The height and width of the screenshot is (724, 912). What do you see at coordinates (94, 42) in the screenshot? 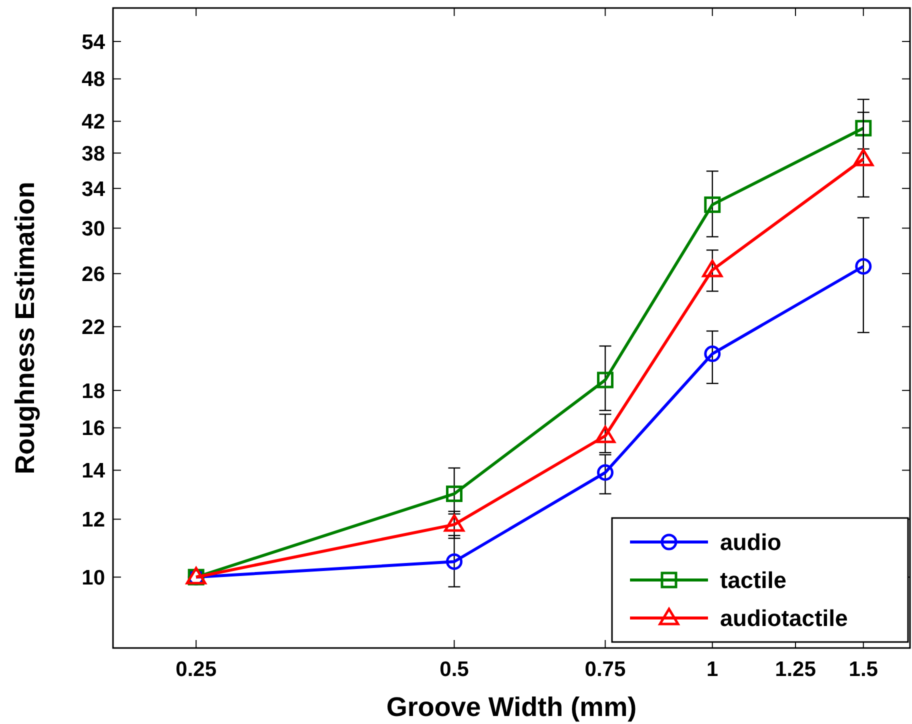
I see `y-tick-label: 54` at bounding box center [94, 42].